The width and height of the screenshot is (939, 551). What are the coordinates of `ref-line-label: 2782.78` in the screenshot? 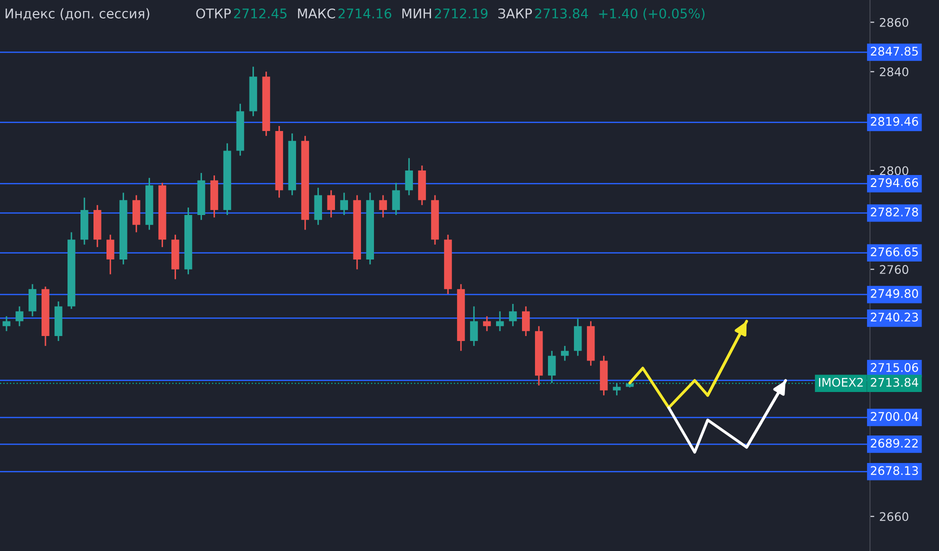 It's located at (894, 212).